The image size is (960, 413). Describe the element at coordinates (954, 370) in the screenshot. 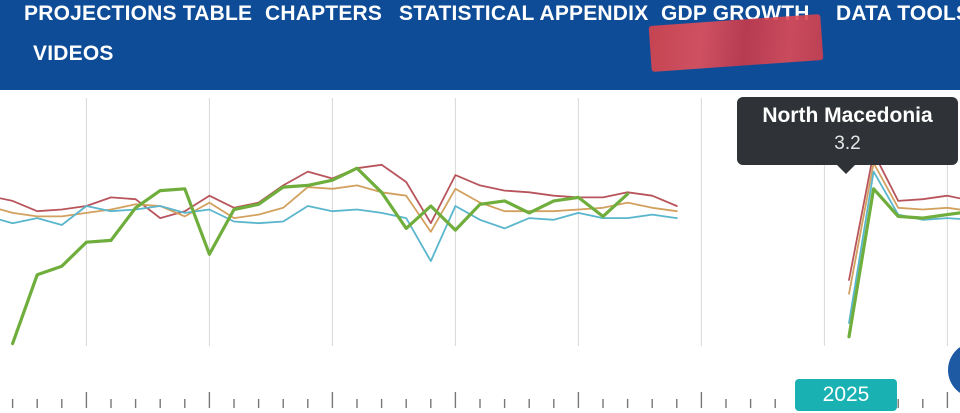

I see `floating-action-button` at that location.